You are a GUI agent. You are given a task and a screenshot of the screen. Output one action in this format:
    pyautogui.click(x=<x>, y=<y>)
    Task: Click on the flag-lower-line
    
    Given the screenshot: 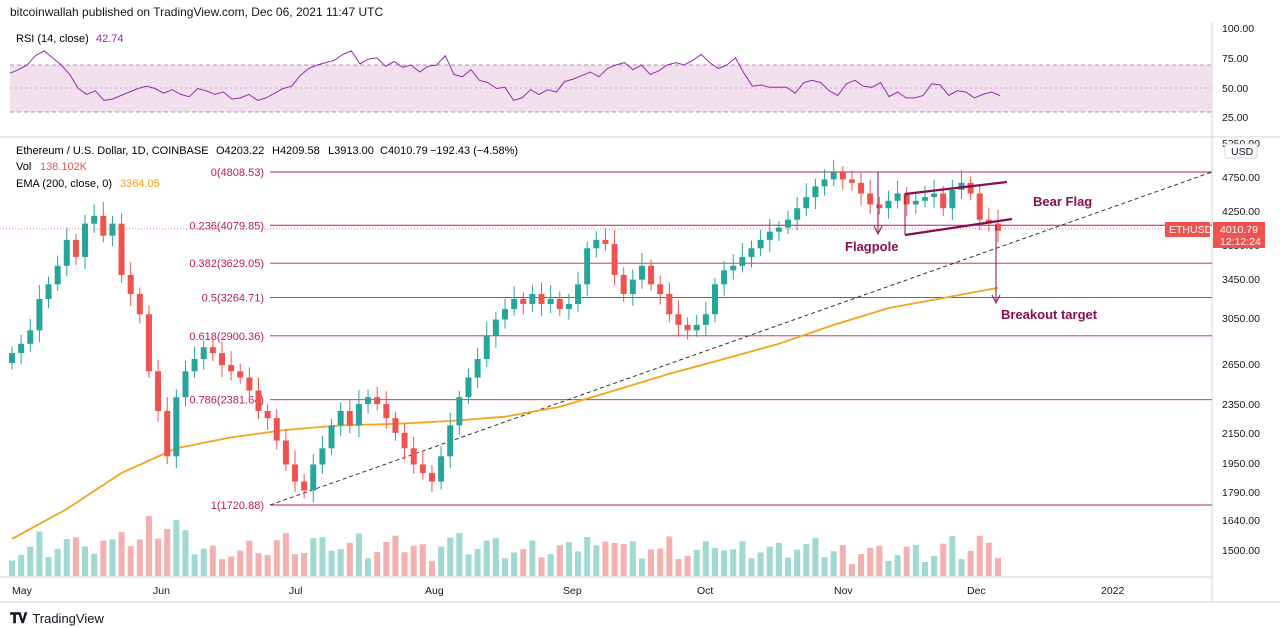 What is the action you would take?
    pyautogui.click(x=958, y=227)
    